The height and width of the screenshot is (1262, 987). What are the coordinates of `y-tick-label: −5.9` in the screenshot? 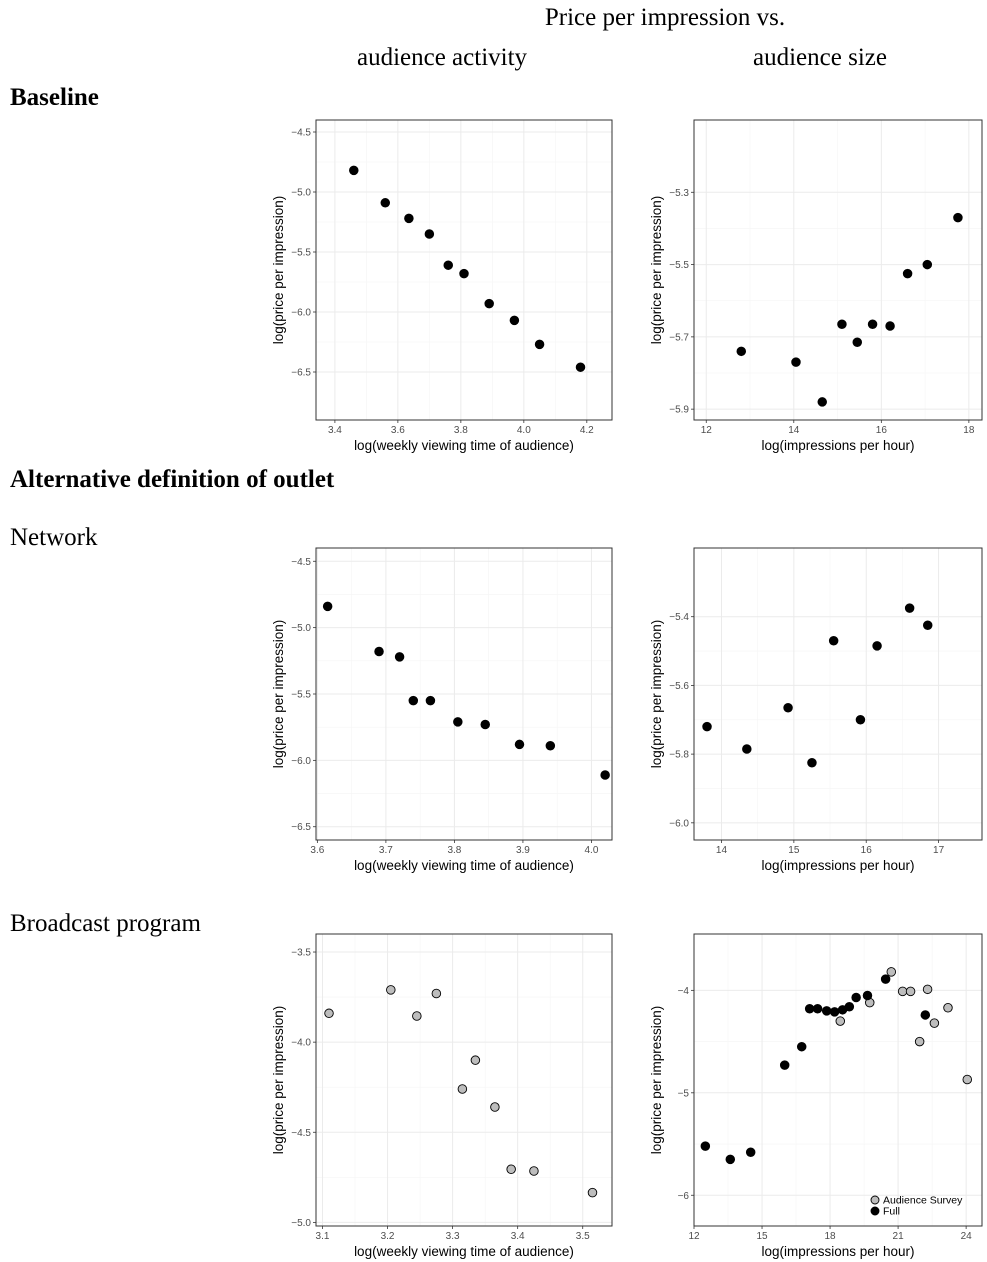 It's located at (679, 410).